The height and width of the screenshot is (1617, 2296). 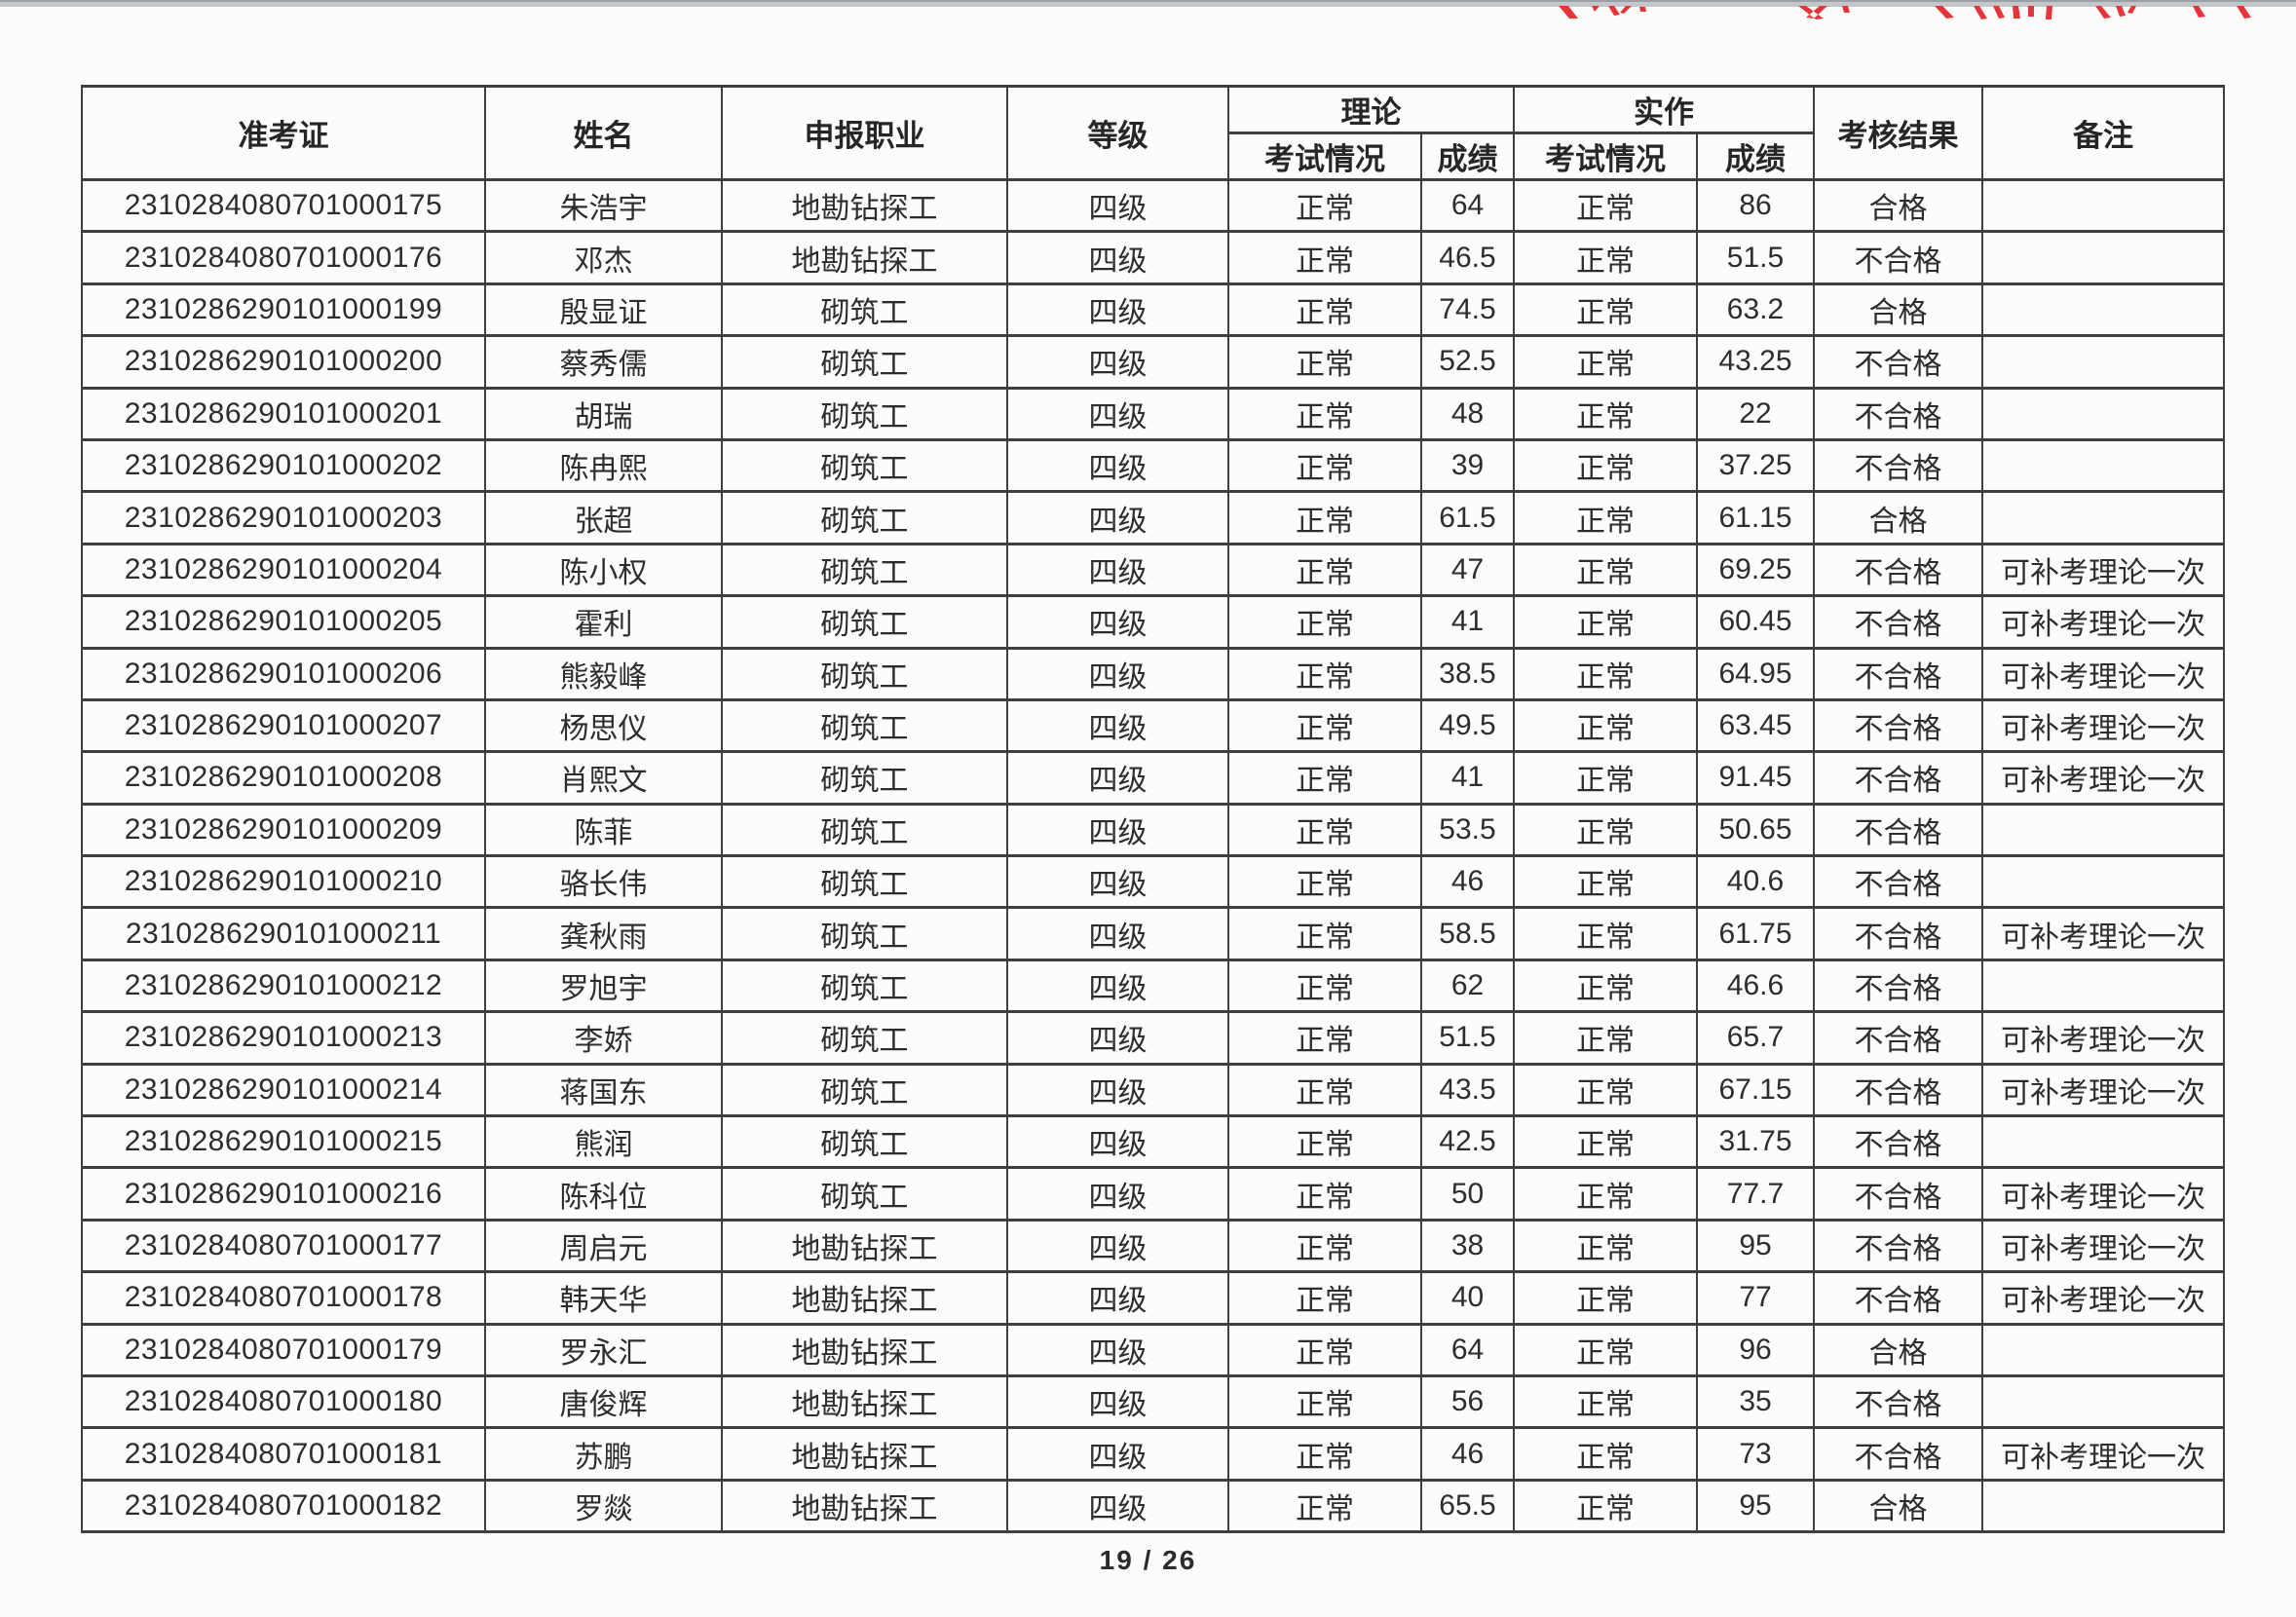 I want to click on cell-theory-score: 49.5, so click(x=1467, y=725).